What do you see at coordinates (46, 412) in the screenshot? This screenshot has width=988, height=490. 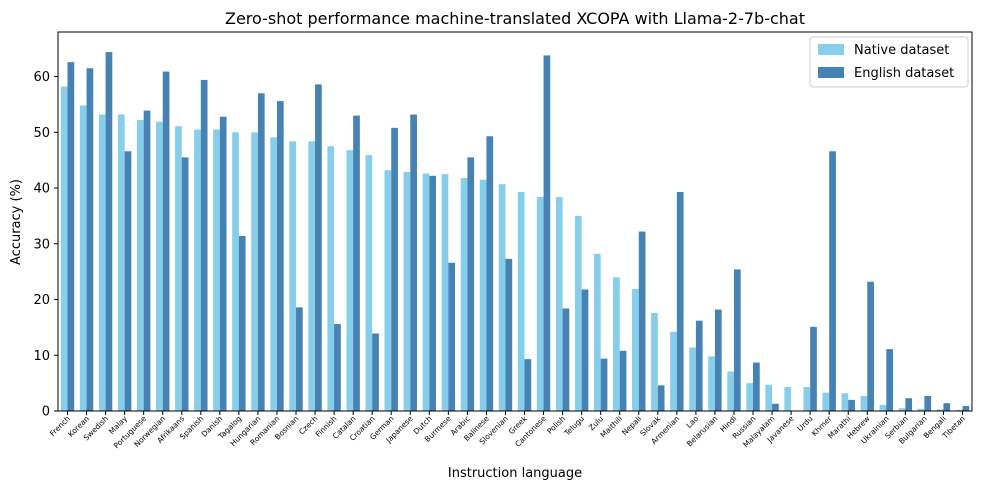 I see `y-tick-label-0: 0` at bounding box center [46, 412].